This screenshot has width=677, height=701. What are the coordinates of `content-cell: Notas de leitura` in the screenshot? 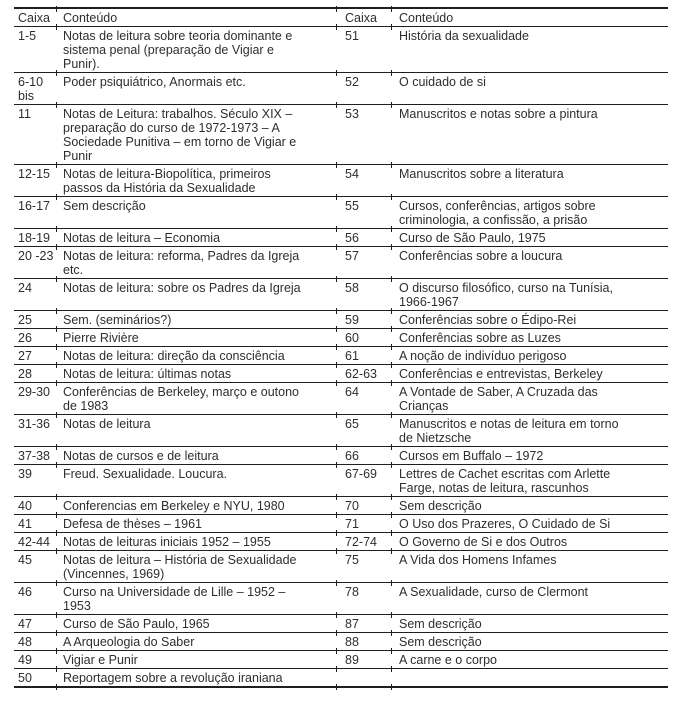 It's located at (196, 429).